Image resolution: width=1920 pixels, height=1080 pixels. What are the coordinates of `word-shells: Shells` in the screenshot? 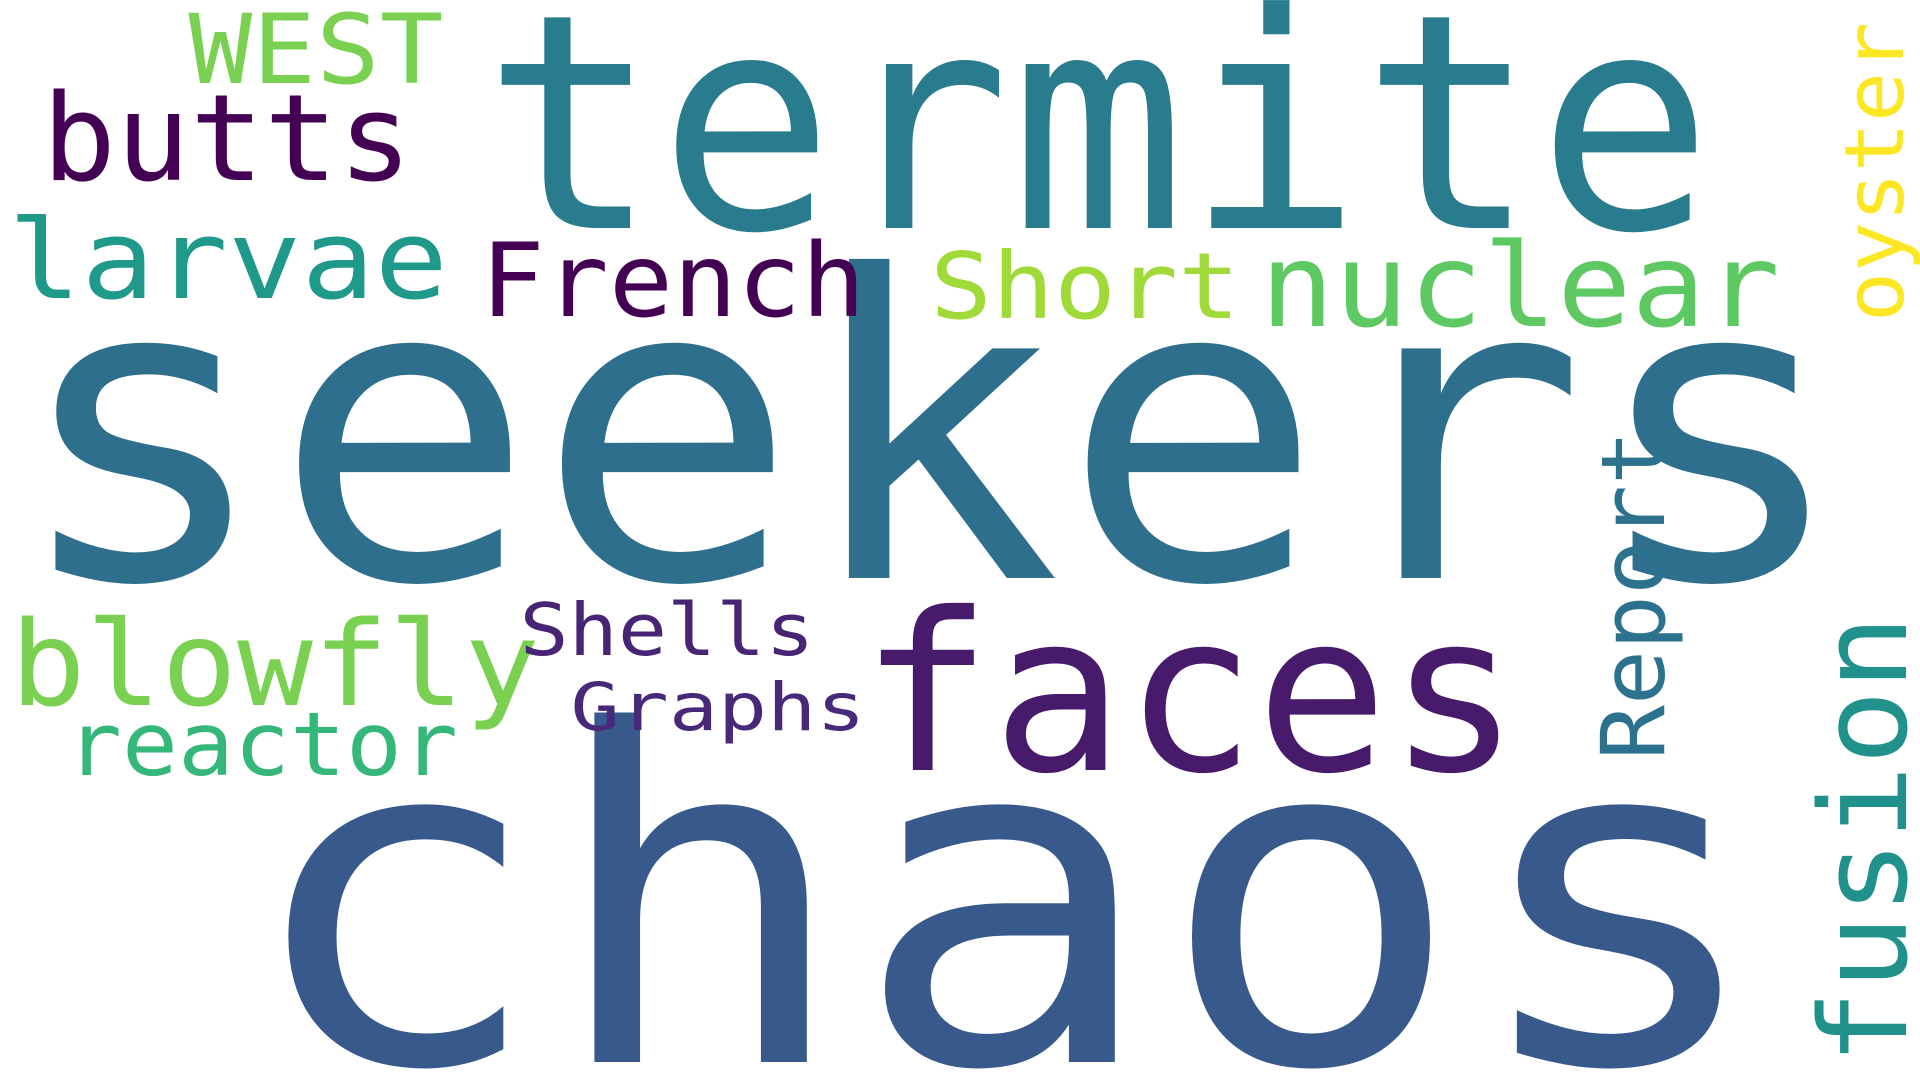 It's located at (667, 630).